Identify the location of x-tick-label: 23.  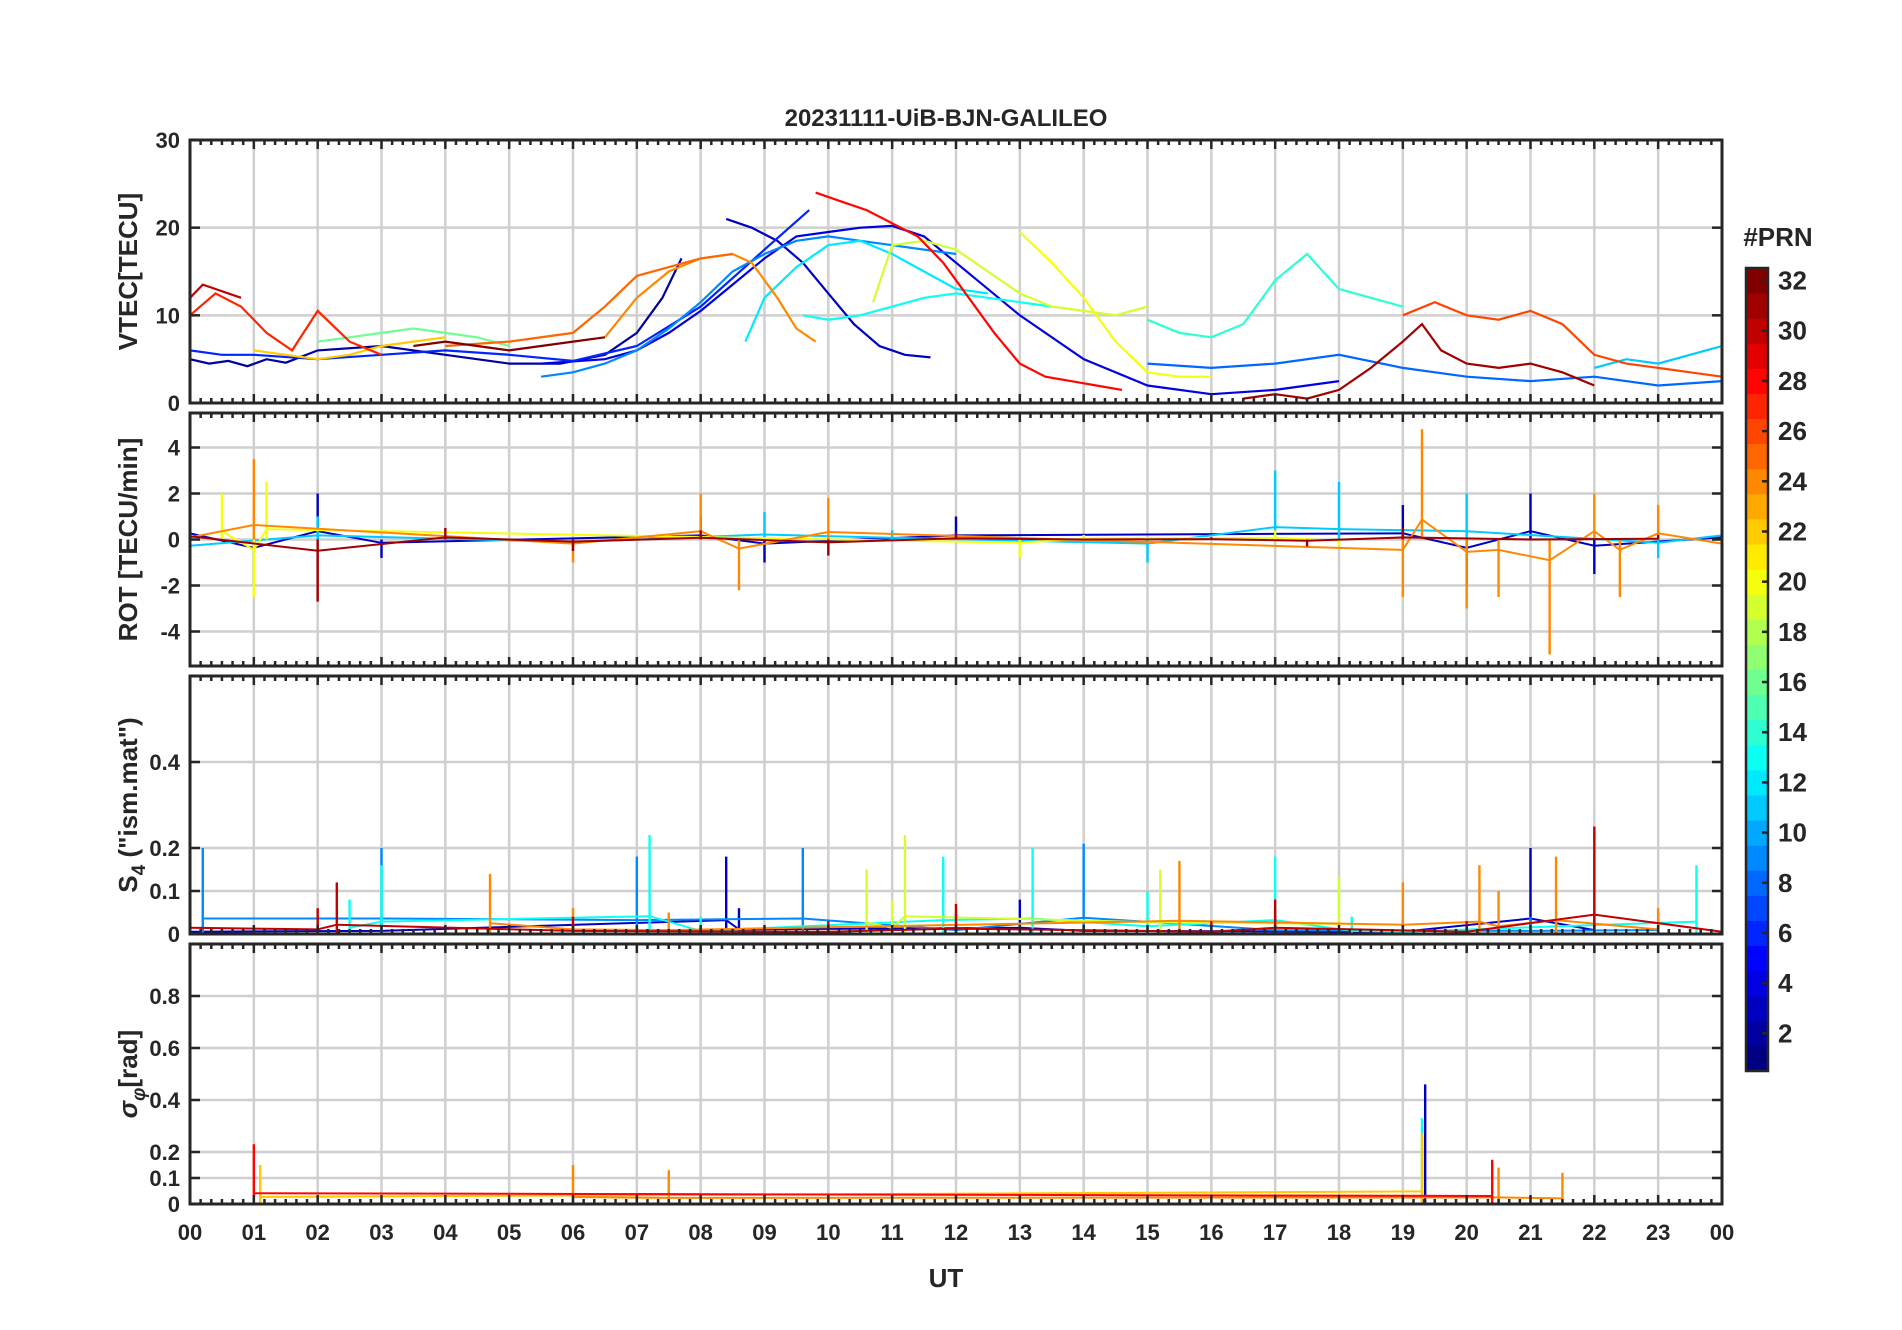
(1658, 1232).